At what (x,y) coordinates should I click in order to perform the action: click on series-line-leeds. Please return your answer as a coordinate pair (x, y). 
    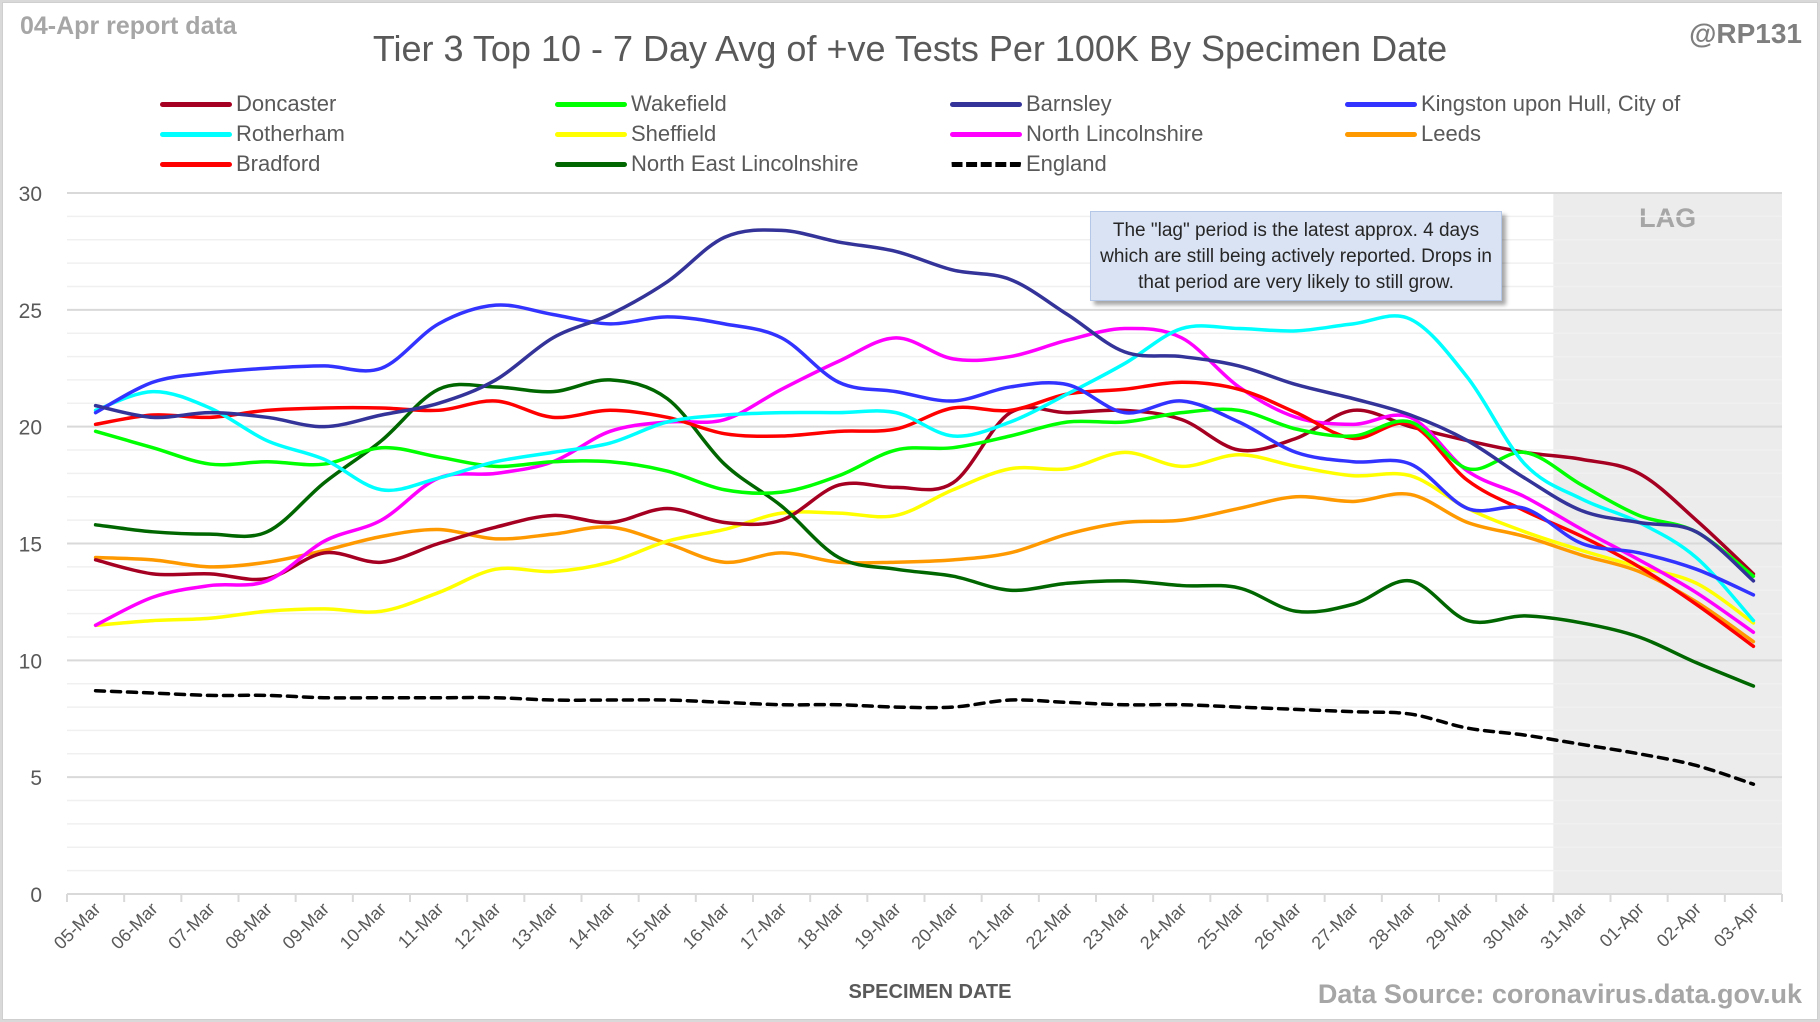
    Looking at the image, I should click on (924, 567).